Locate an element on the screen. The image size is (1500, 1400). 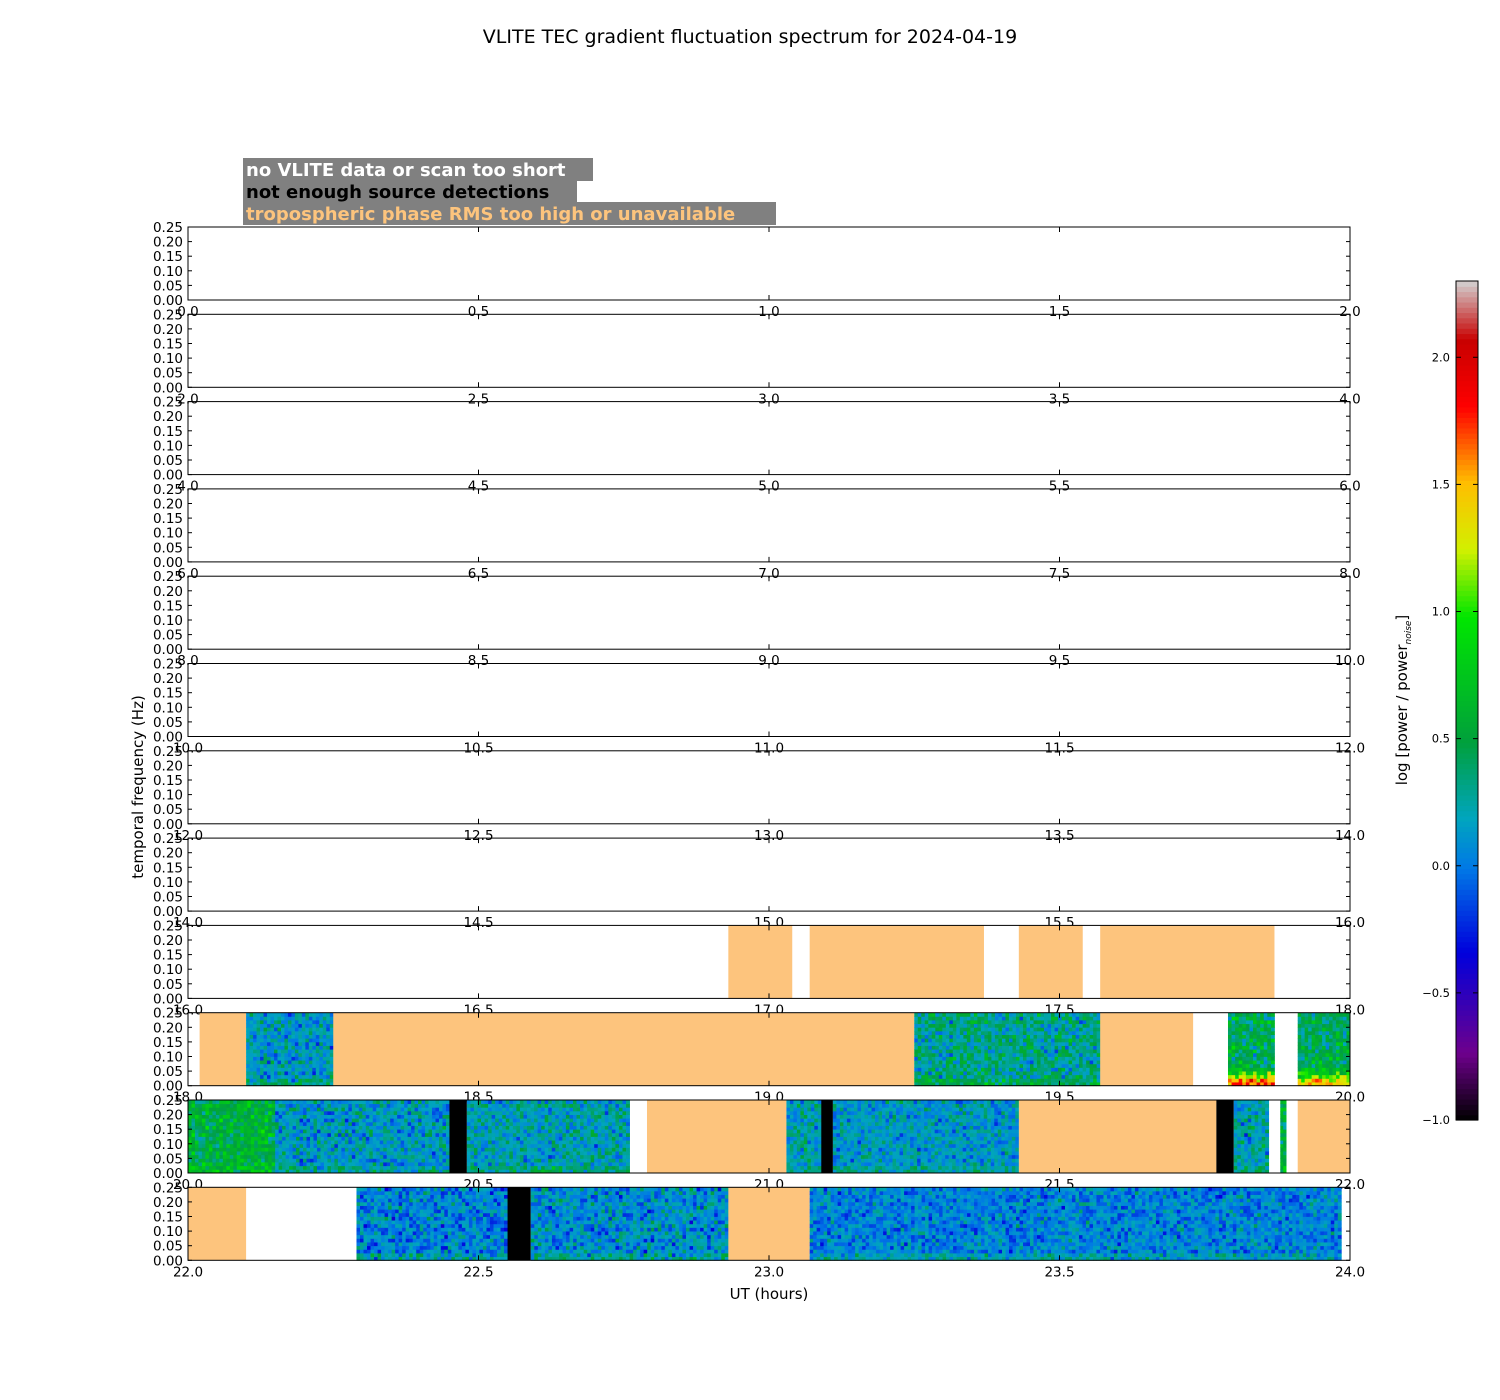
x-tick-label: 14.0 is located at coordinates (1350, 836).